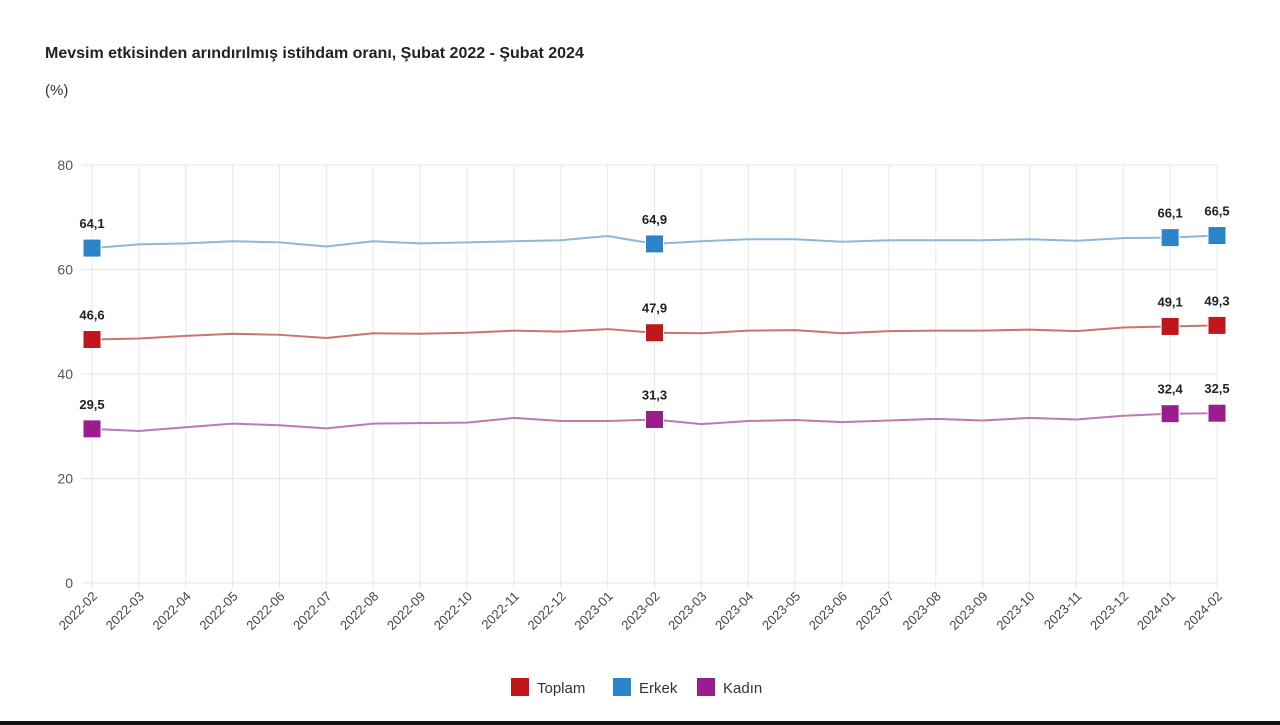 The height and width of the screenshot is (725, 1280). I want to click on data-label: 32,4, so click(1170, 389).